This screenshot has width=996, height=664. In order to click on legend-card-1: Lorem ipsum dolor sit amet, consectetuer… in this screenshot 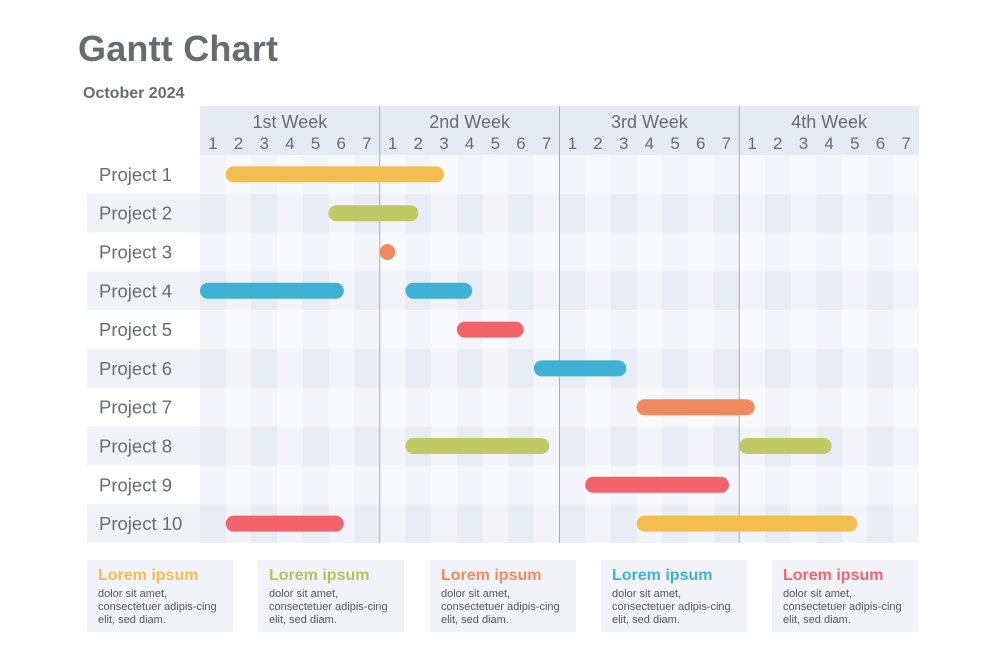, I will do `click(160, 596)`.